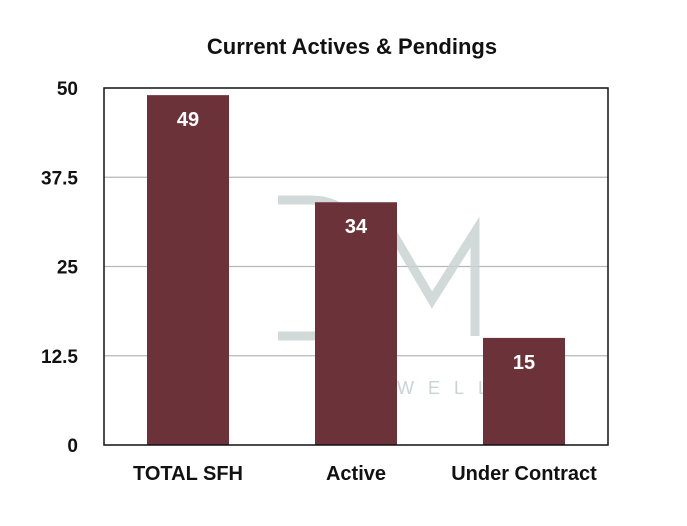 The image size is (687, 526). I want to click on bar-active, so click(356, 323).